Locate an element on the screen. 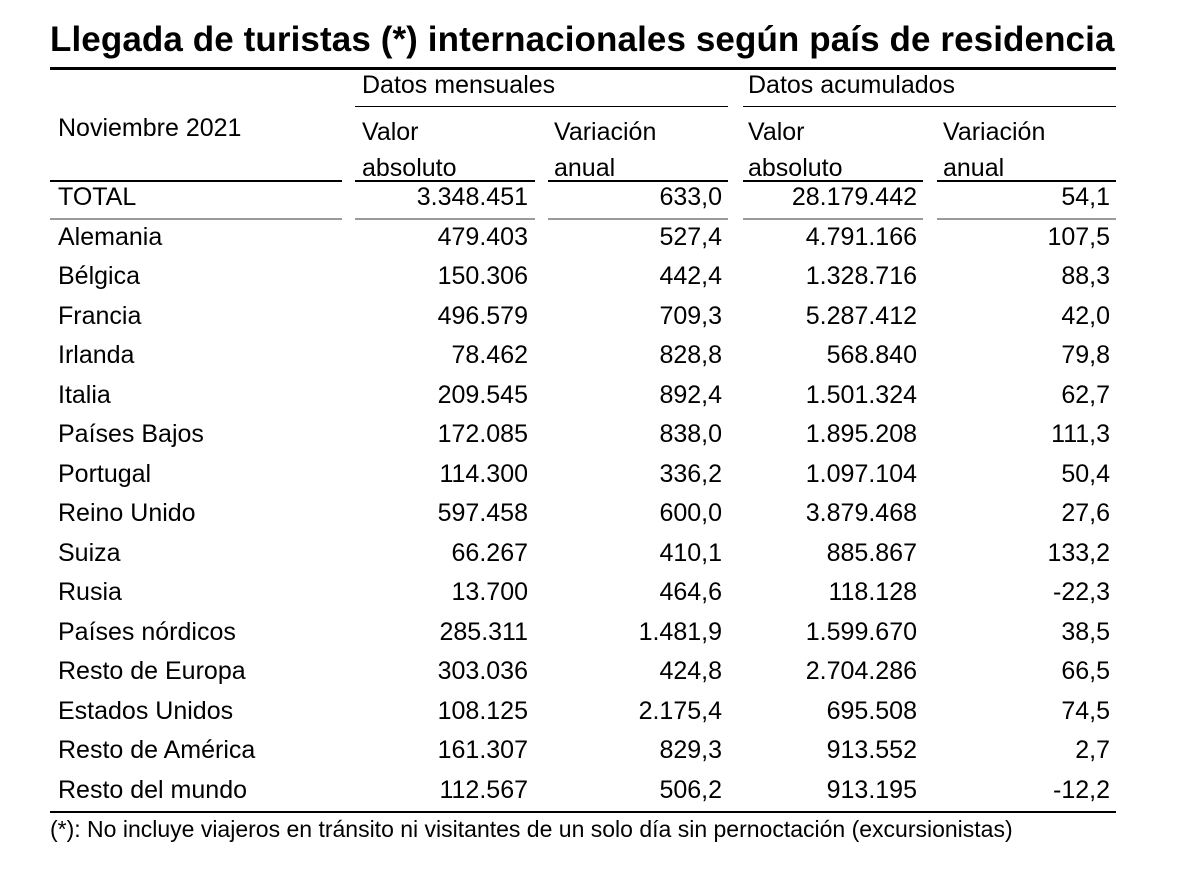 The image size is (1200, 882). monthly-variation: 828,8 is located at coordinates (690, 355).